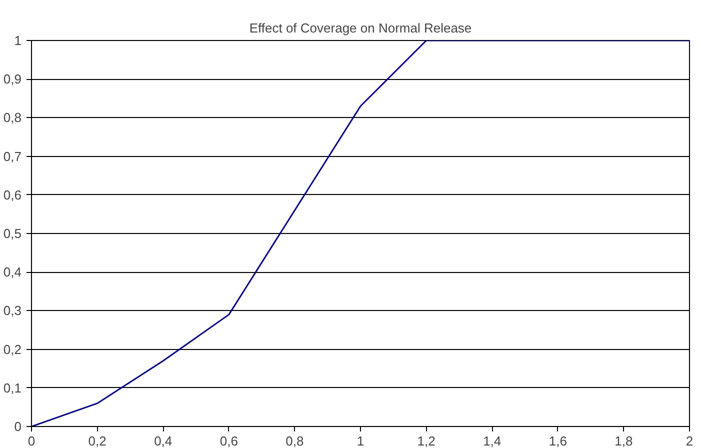 This screenshot has width=701, height=448. I want to click on x-tick-label: 1, so click(360, 441).